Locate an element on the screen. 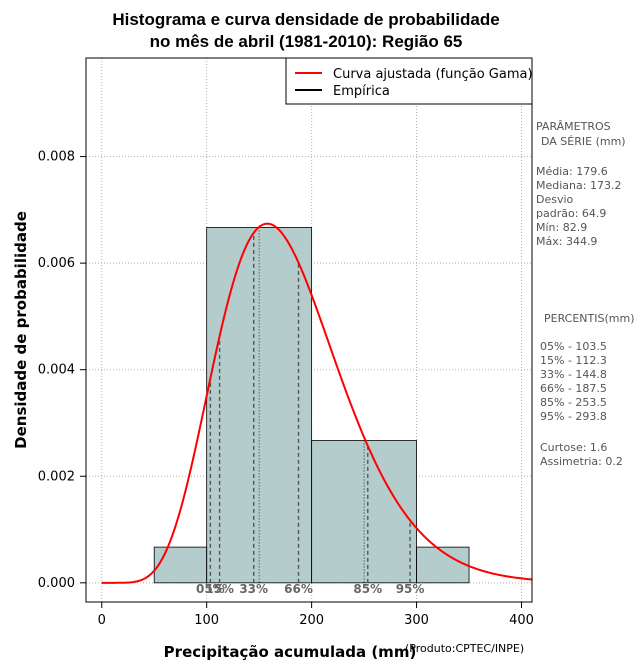 The image size is (640, 660). percentile-label-15%: 15% is located at coordinates (219, 589).